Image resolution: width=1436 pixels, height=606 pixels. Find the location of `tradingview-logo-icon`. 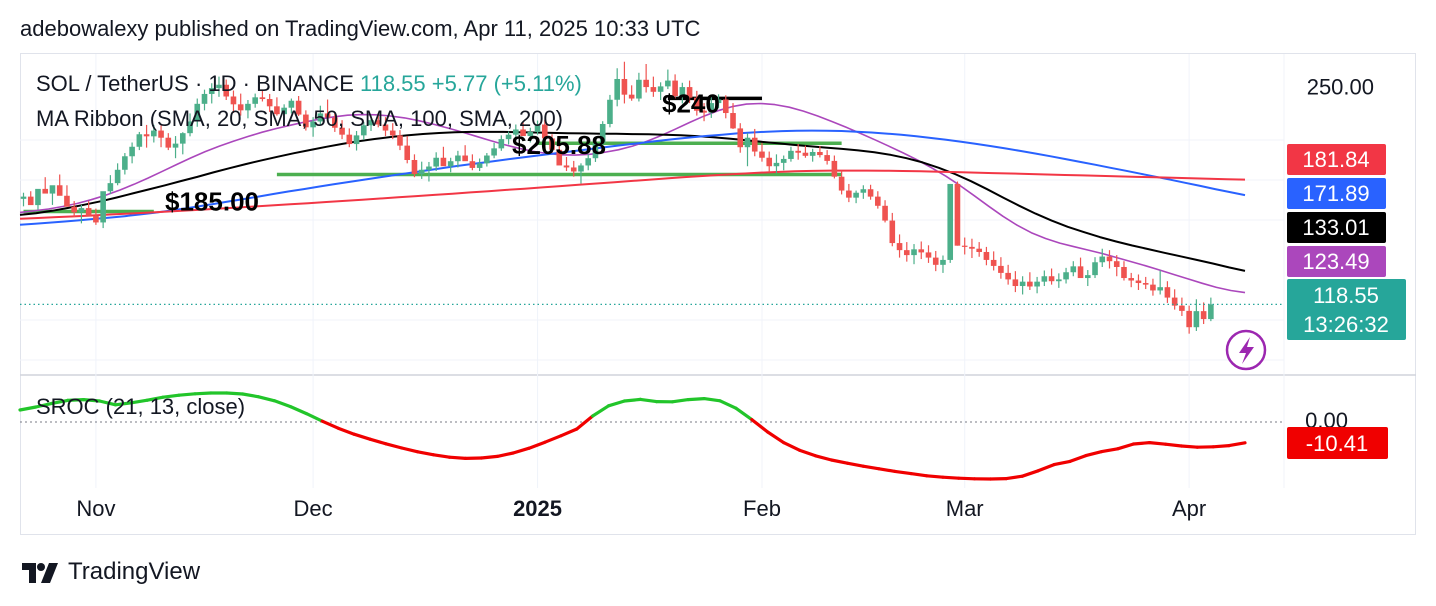

tradingview-logo-icon is located at coordinates (40, 573).